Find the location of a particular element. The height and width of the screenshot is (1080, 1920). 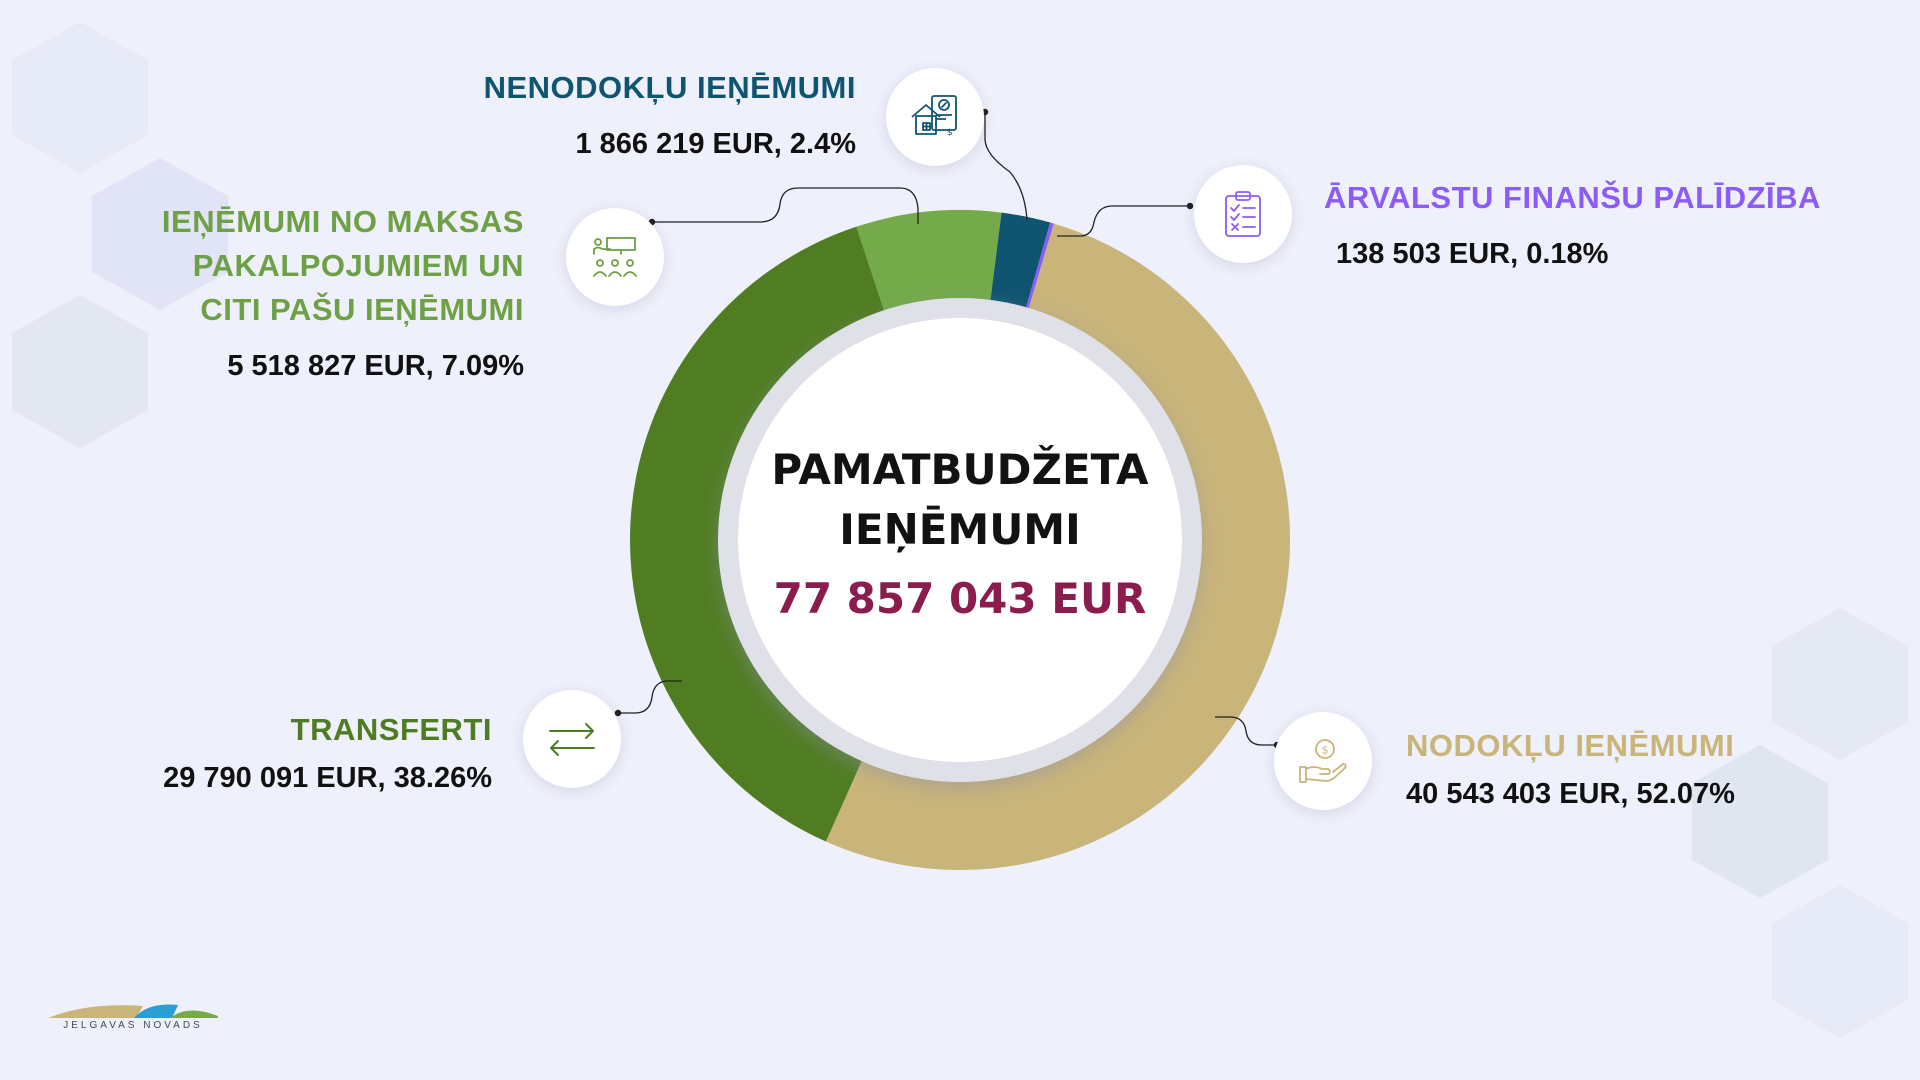

label-transferti-title: TRANSFERTI is located at coordinates (391, 729).